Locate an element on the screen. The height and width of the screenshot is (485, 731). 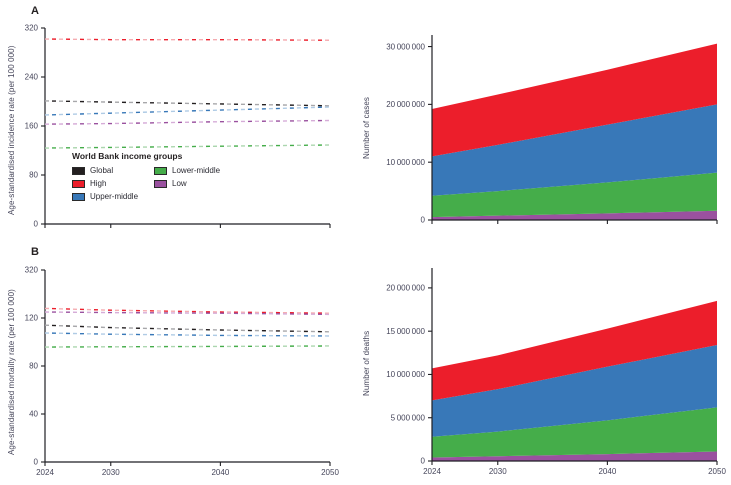
cases-y-axis-label: Number of cases is located at coordinates (366, 128).